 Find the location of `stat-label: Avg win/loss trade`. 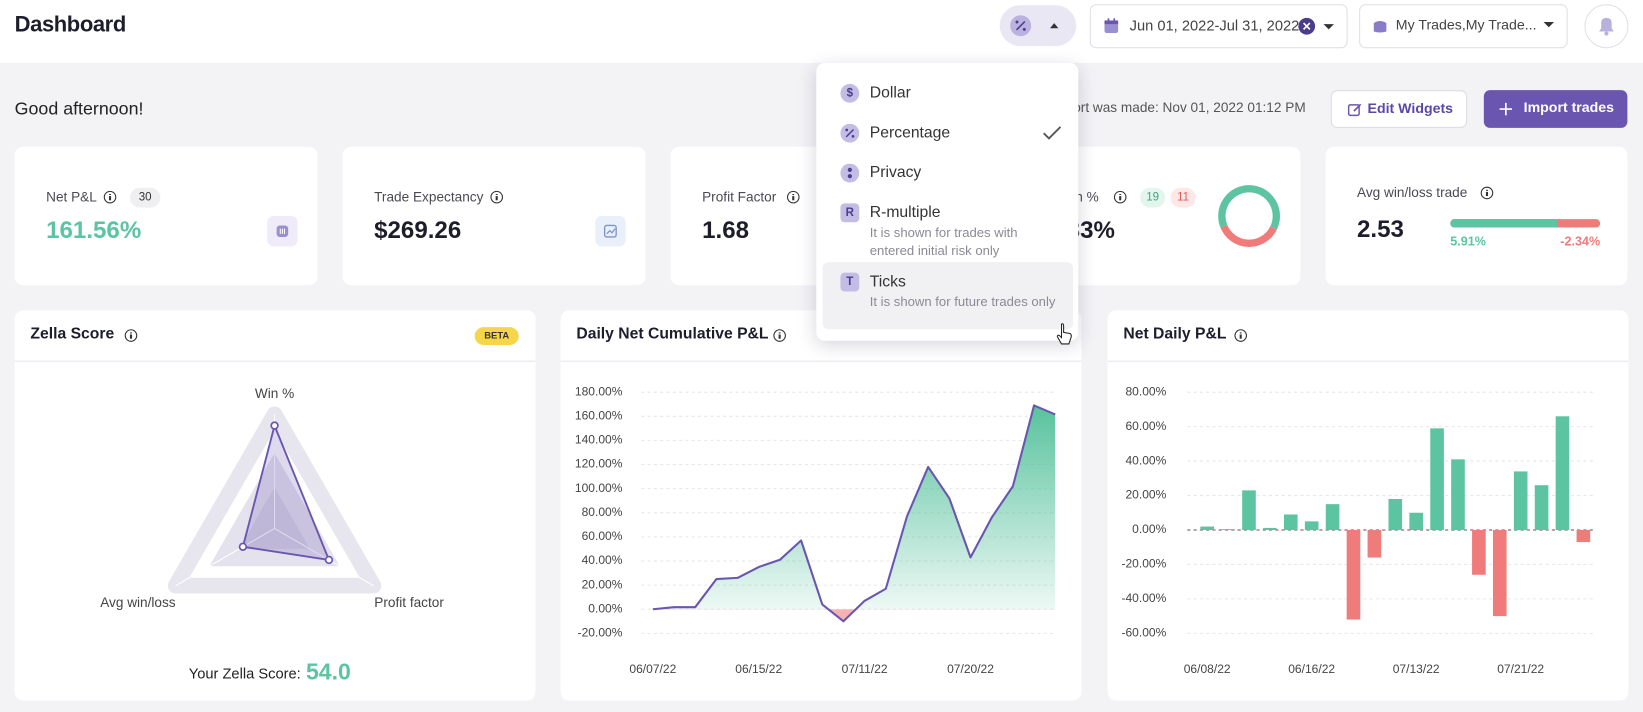

stat-label: Avg win/loss trade is located at coordinates (1412, 192).